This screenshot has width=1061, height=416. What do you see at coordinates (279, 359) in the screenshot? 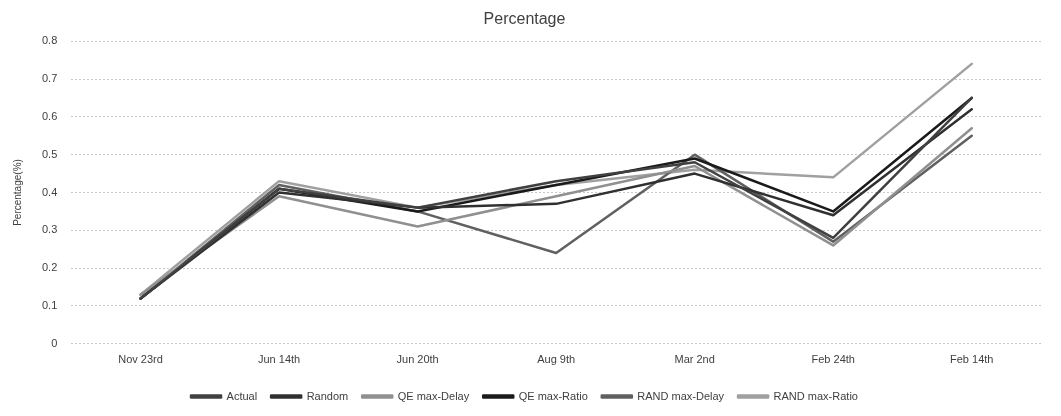
I see `x-tick-label: Jun 14th` at bounding box center [279, 359].